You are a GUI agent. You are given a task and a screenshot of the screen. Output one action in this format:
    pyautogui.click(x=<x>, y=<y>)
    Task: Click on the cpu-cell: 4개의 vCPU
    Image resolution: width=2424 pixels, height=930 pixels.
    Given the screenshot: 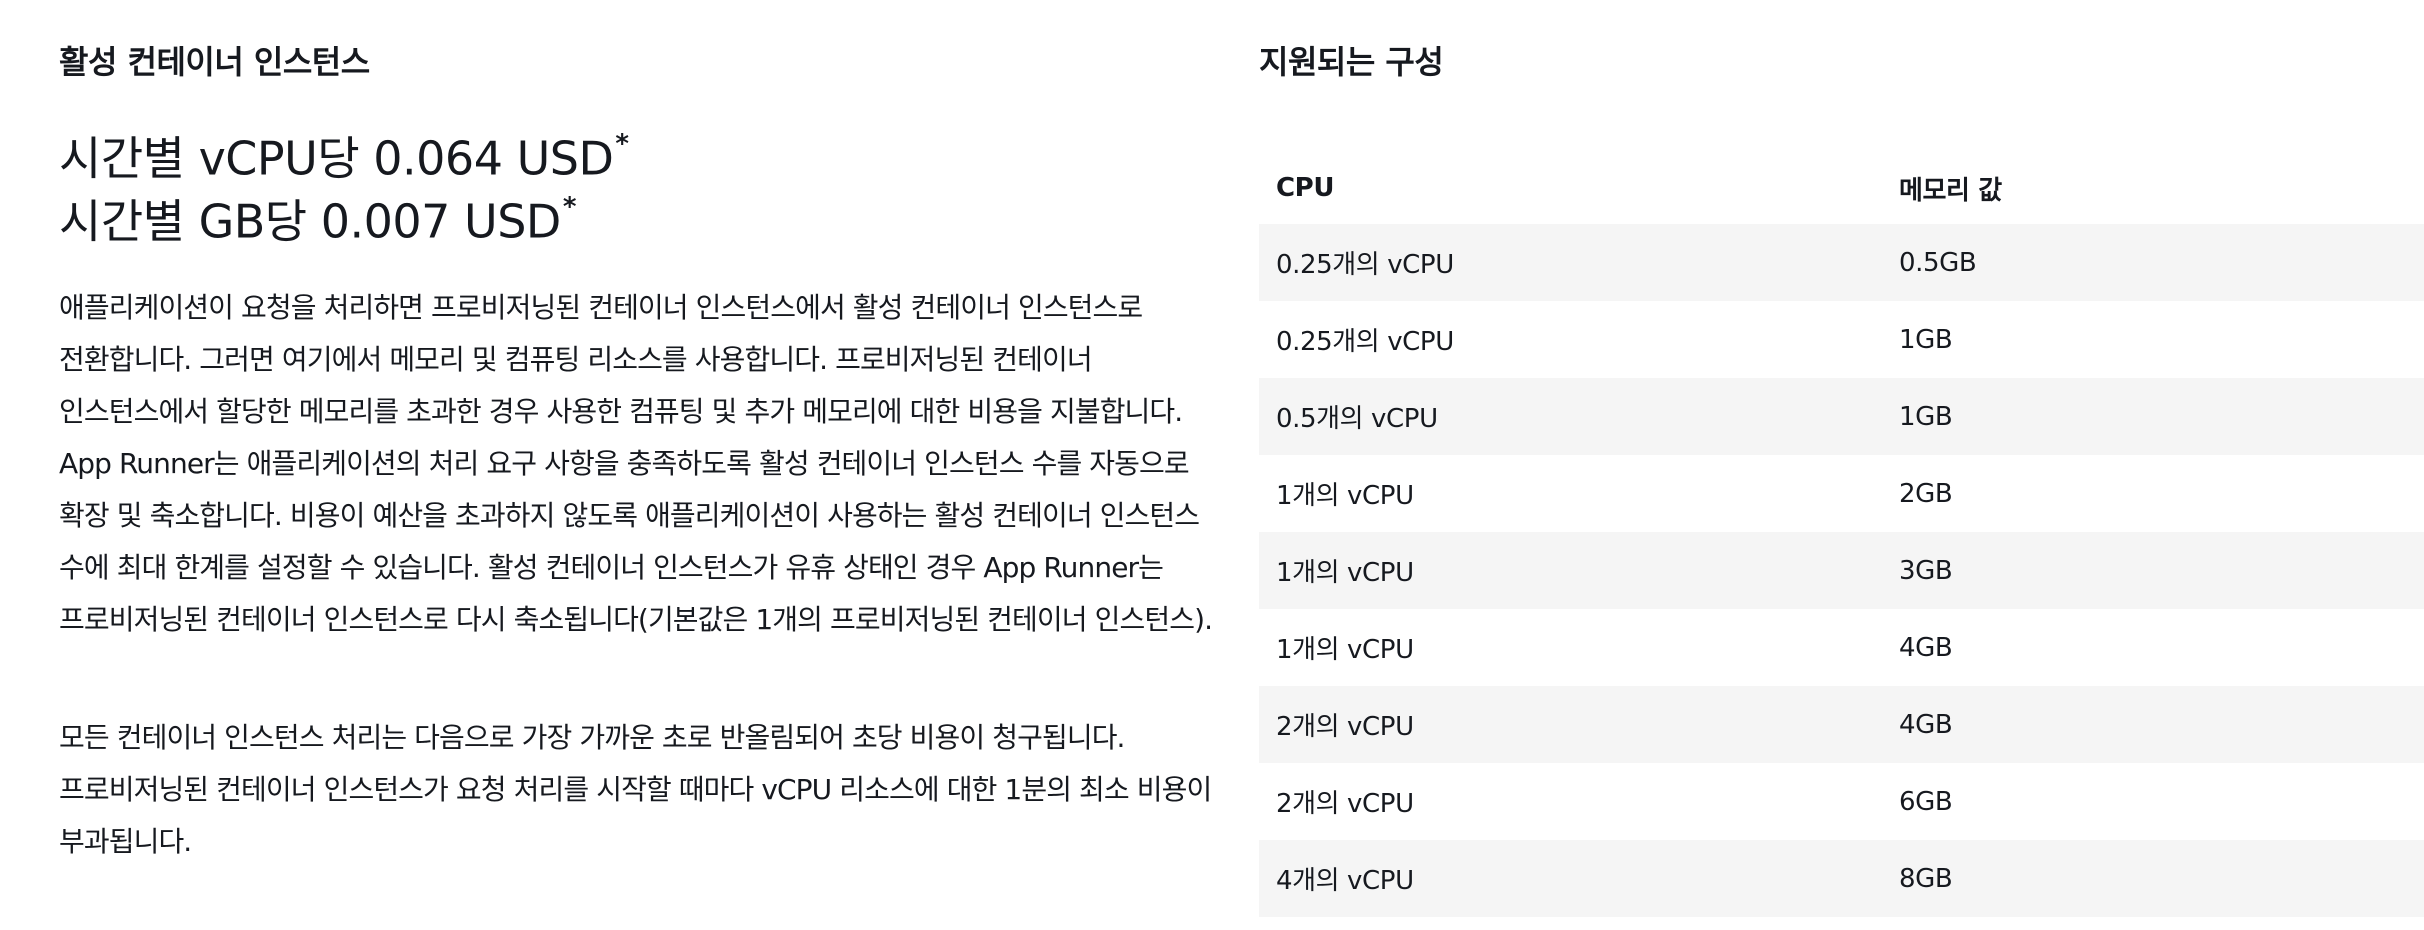 What is the action you would take?
    pyautogui.click(x=1570, y=878)
    